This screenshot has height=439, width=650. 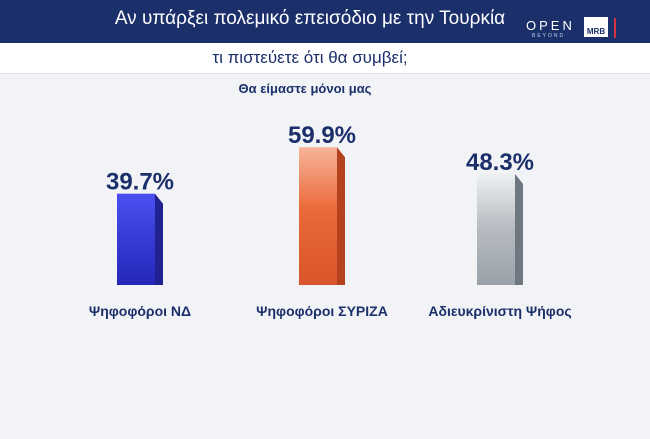 I want to click on category-label-undecided: Αδιευκρίνιστη Ψήφος, so click(x=499, y=311).